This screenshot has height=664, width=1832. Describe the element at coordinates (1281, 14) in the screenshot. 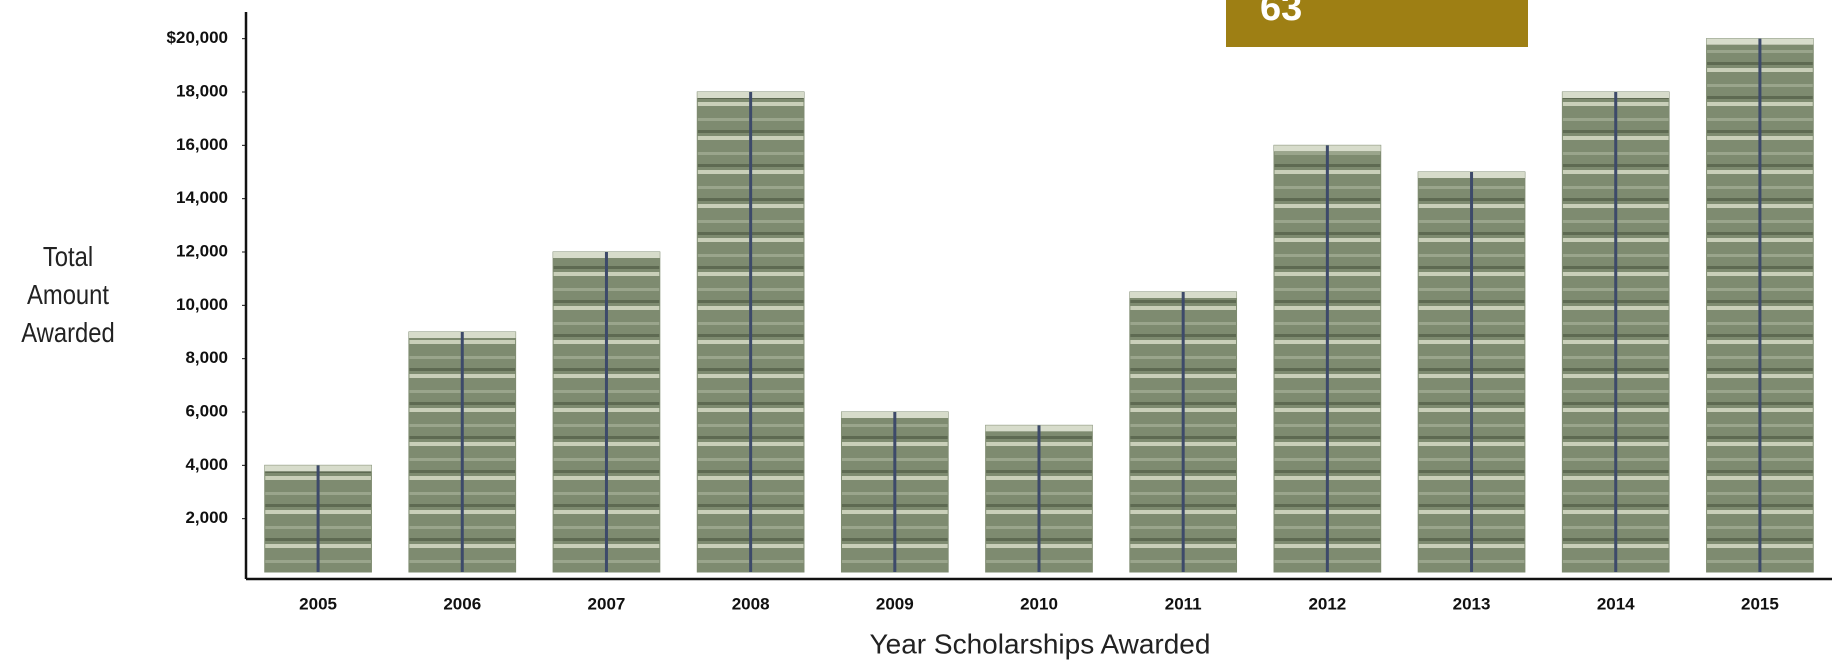

I see `badge-text: 63` at that location.